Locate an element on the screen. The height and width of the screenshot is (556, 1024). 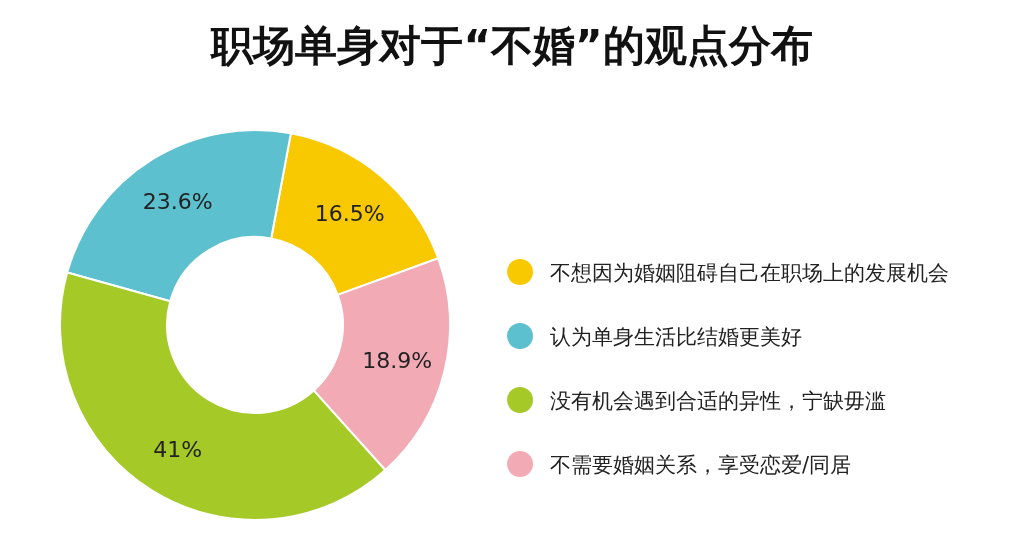
chart-title: 职场单身对于“不婚”的观点分布 is located at coordinates (511, 45).